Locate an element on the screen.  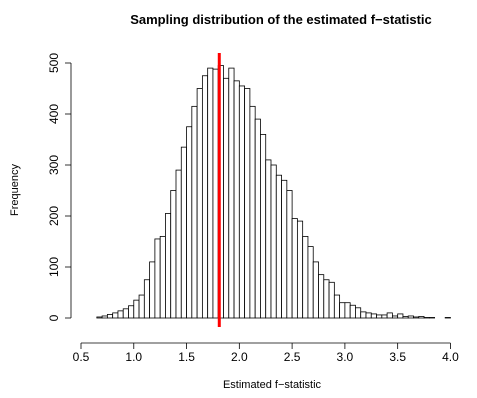
x-tick-label: 3.5 is located at coordinates (397, 357).